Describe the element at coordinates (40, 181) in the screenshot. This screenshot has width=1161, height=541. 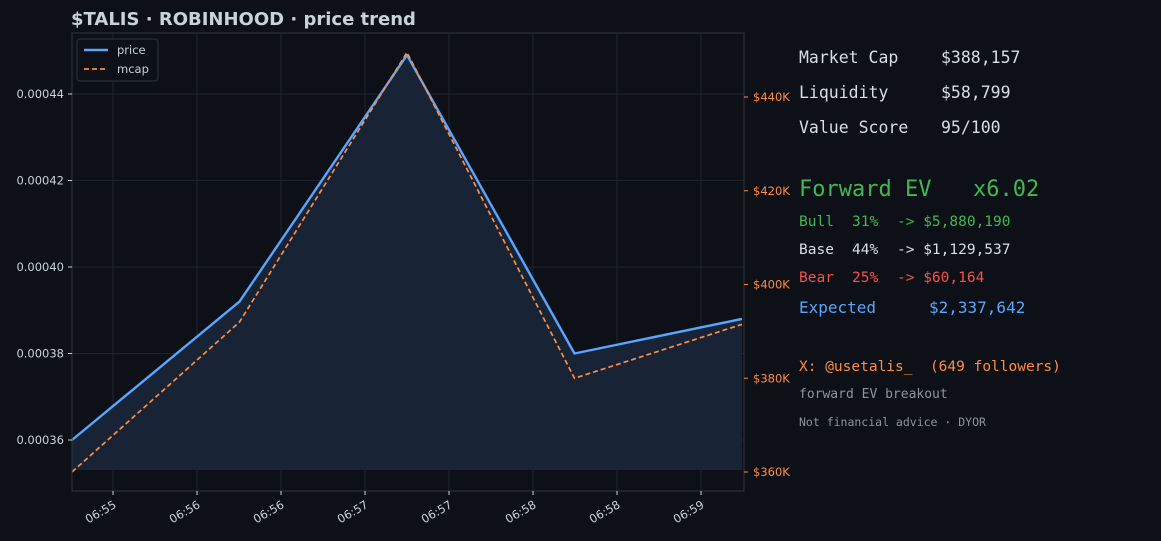
I see `y-left-tick-label: 0.00042` at that location.